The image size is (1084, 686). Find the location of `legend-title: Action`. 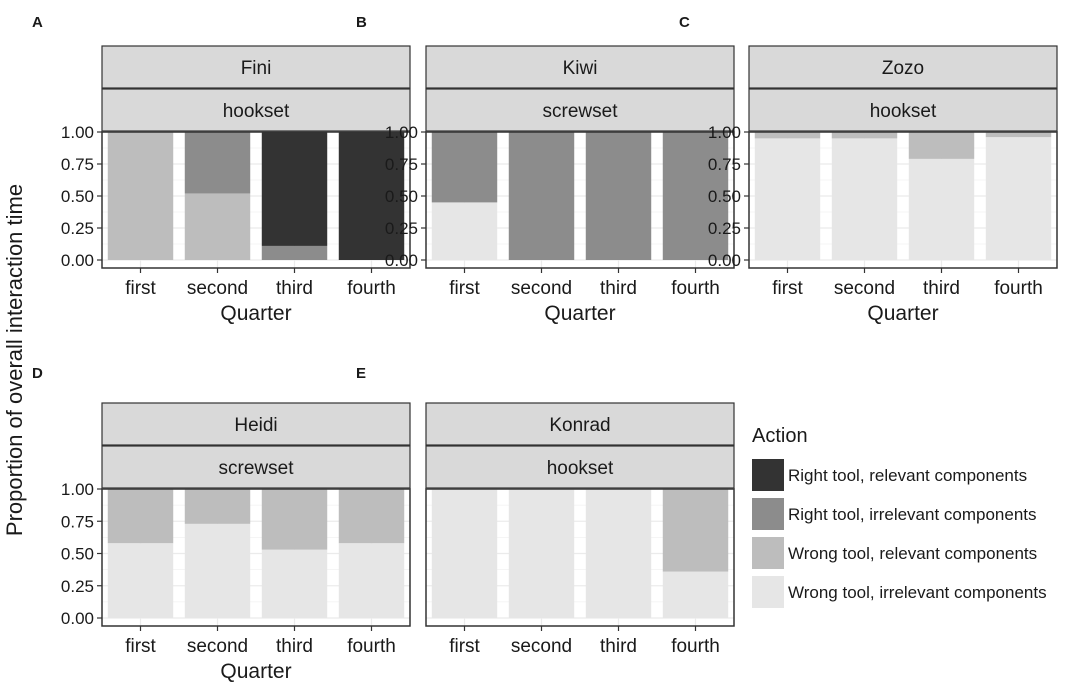

legend-title: Action is located at coordinates (780, 436).